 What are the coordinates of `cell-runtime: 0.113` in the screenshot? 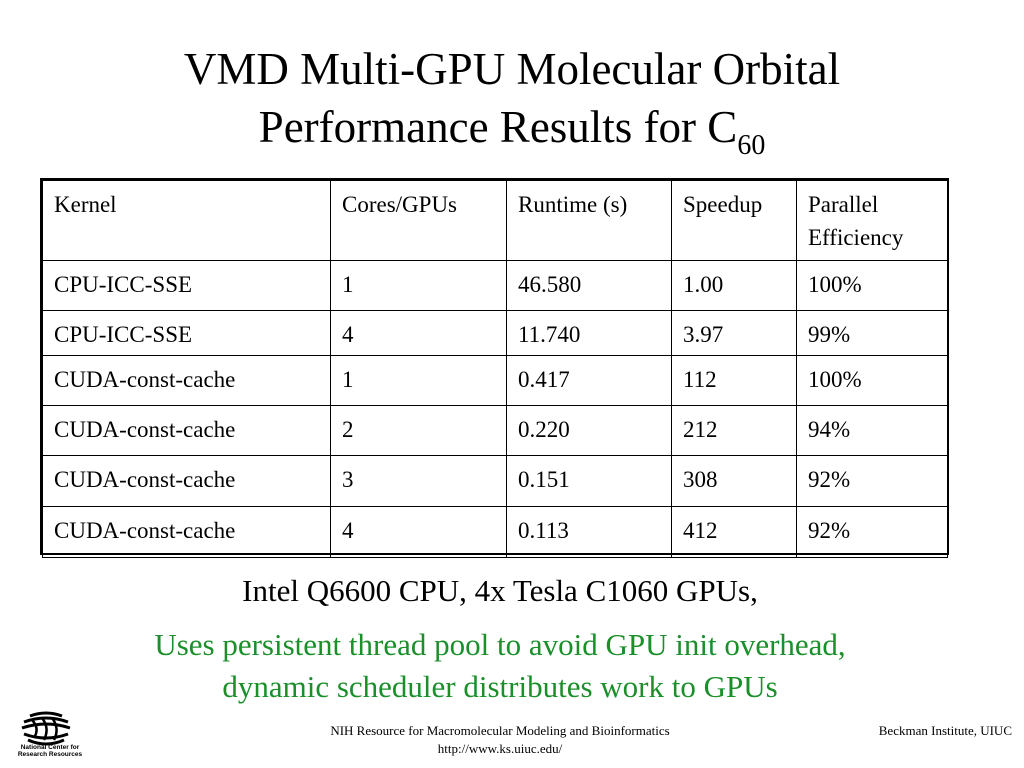 It's located at (589, 532).